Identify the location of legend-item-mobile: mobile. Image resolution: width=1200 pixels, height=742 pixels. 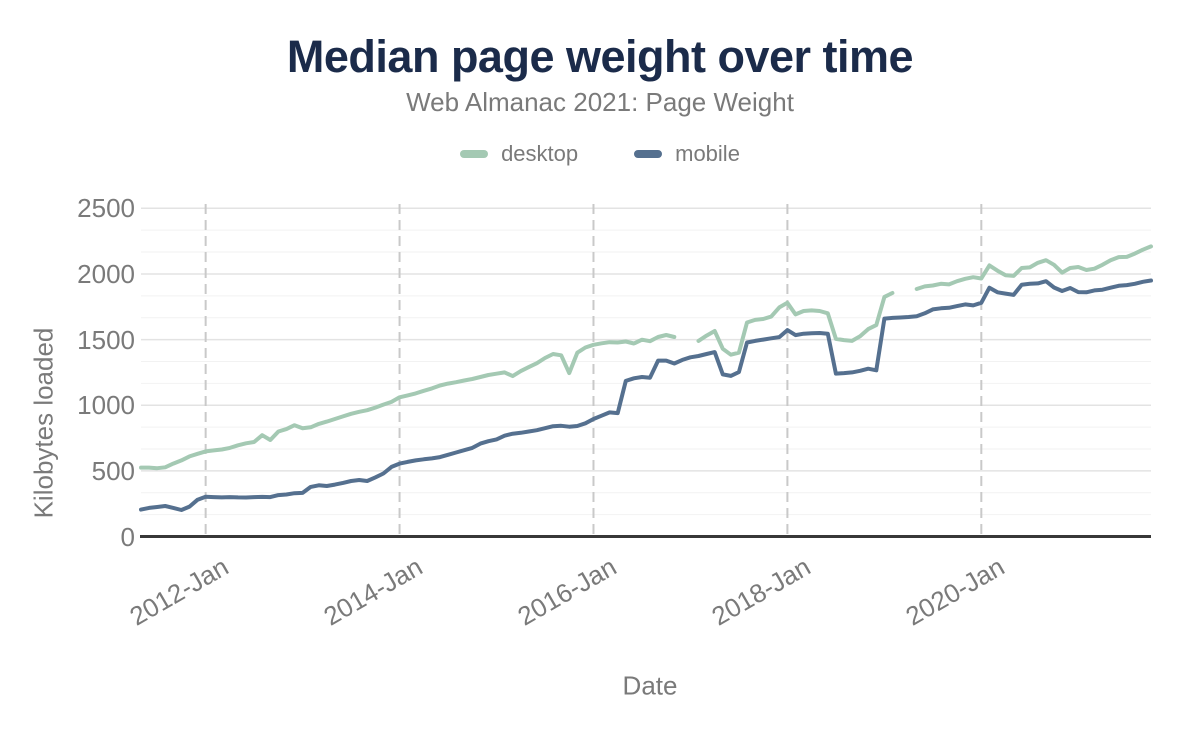
(687, 154).